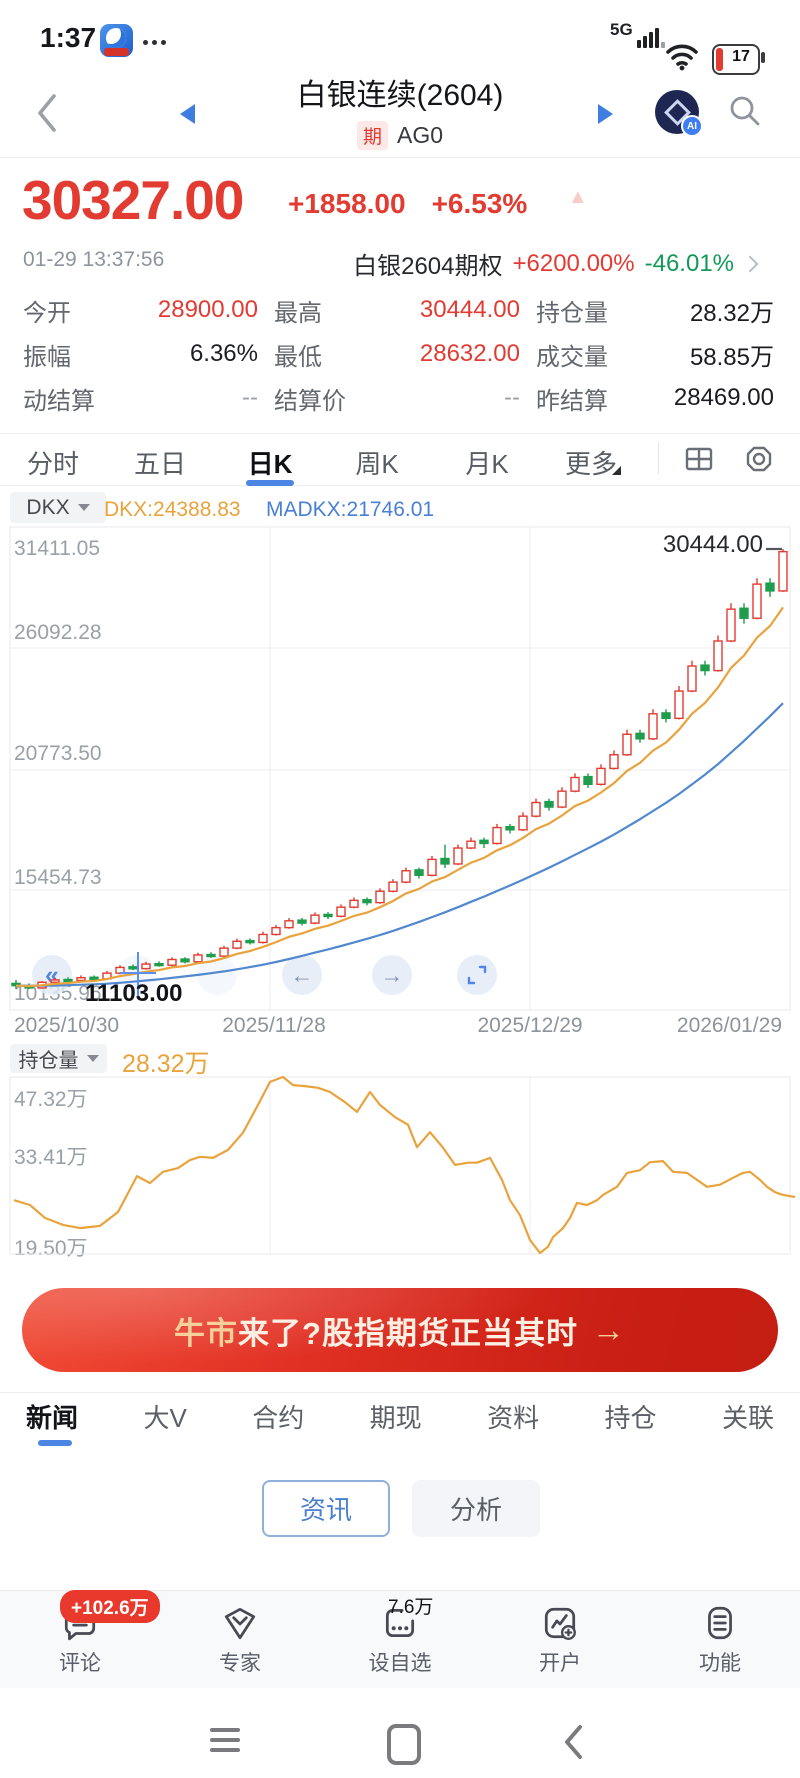  What do you see at coordinates (274, 1025) in the screenshot?
I see `x-tick: 2025/11/28` at bounding box center [274, 1025].